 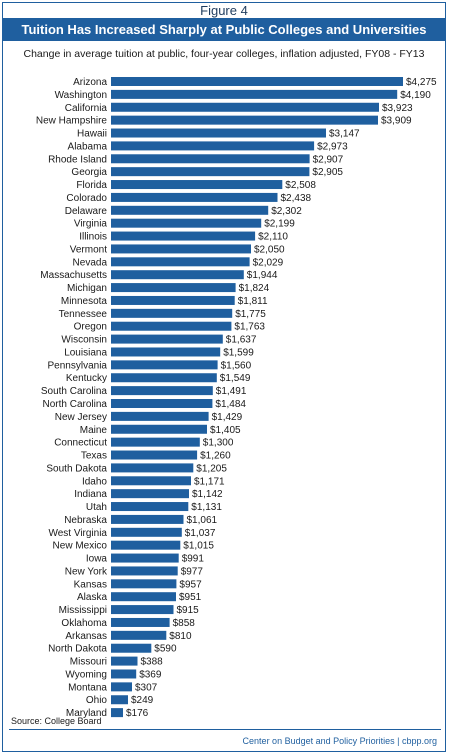 What do you see at coordinates (225, 430) in the screenshot?
I see `value-label: $1,405` at bounding box center [225, 430].